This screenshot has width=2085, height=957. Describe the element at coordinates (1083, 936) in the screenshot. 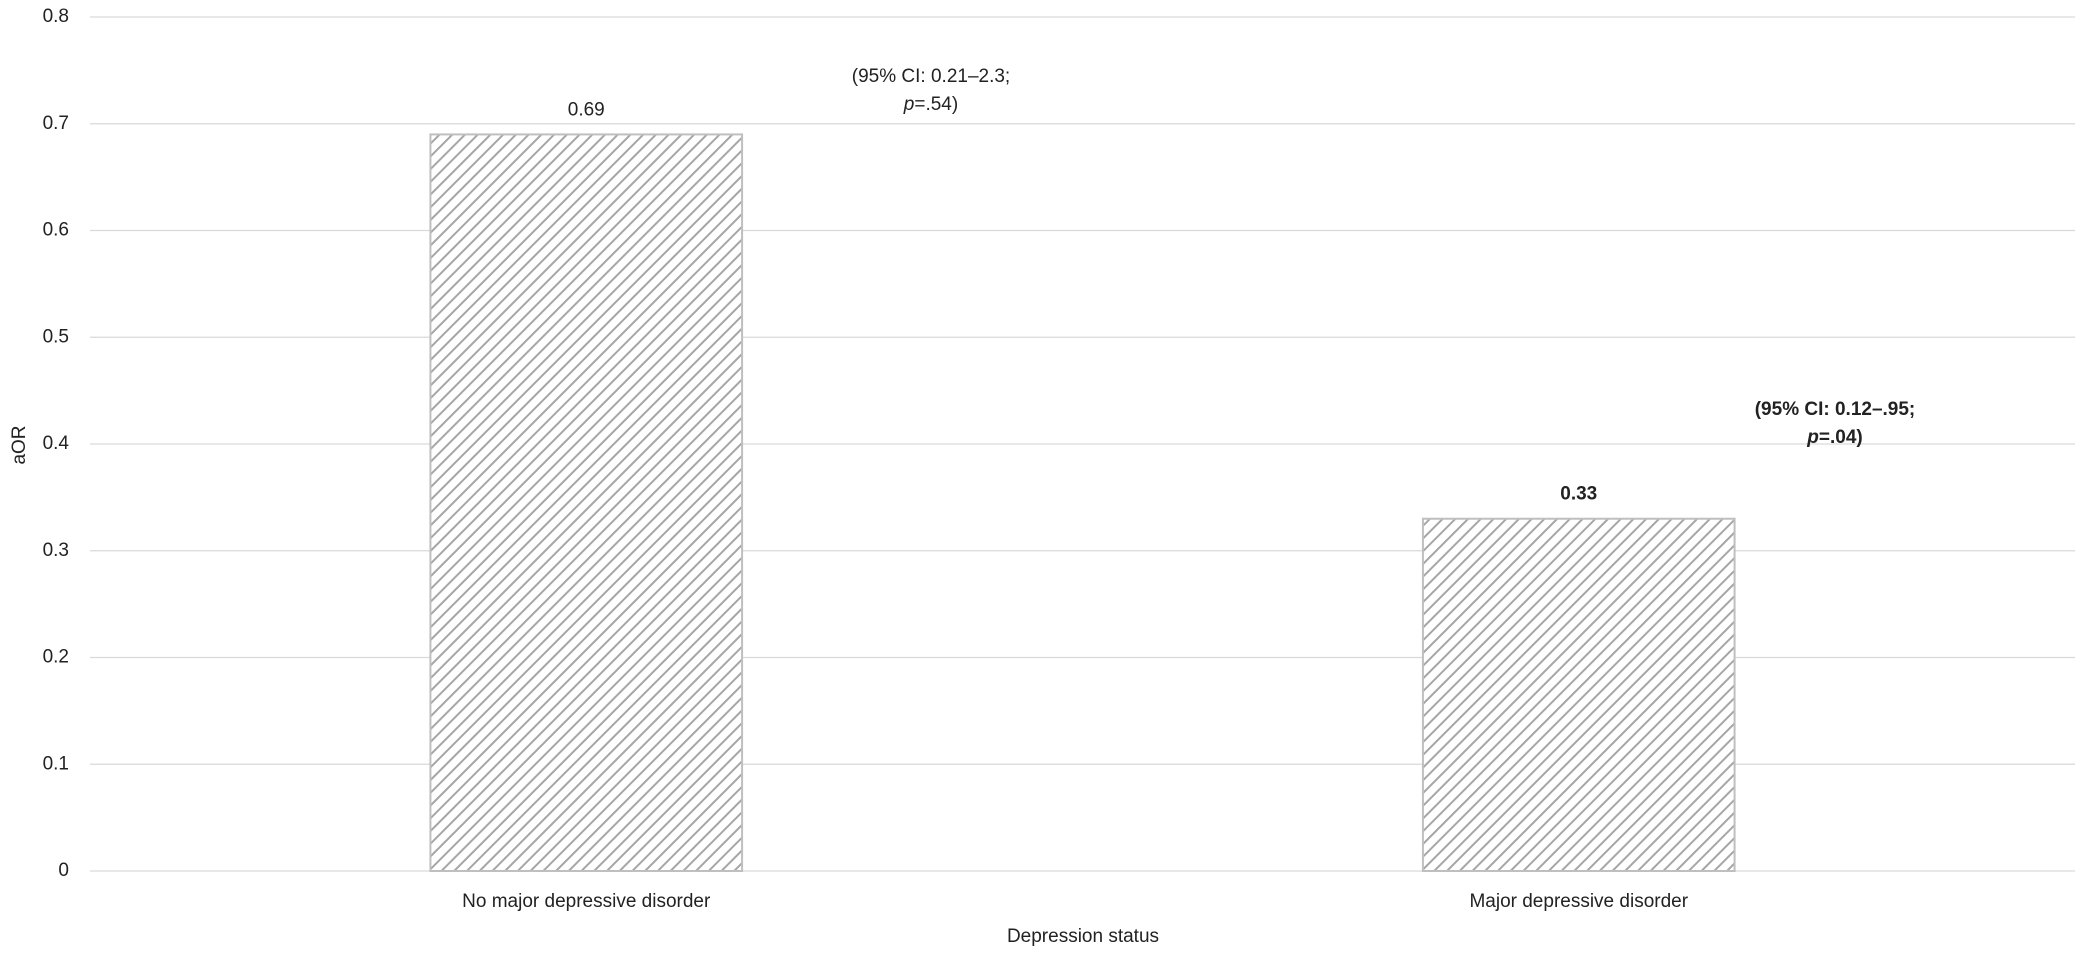

I see `x-axis-title: Depression status` at that location.